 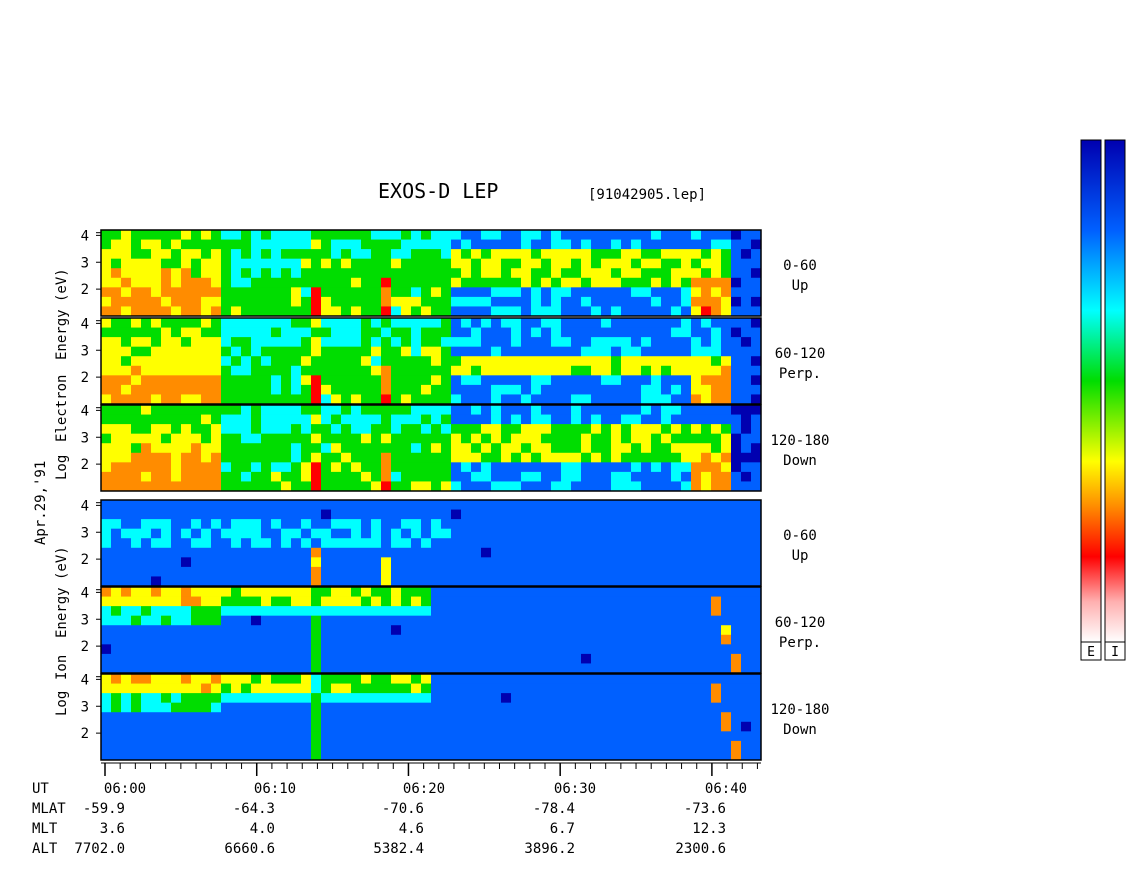 I want to click on electron-ylabel-line: Electron, so click(x=62, y=408).